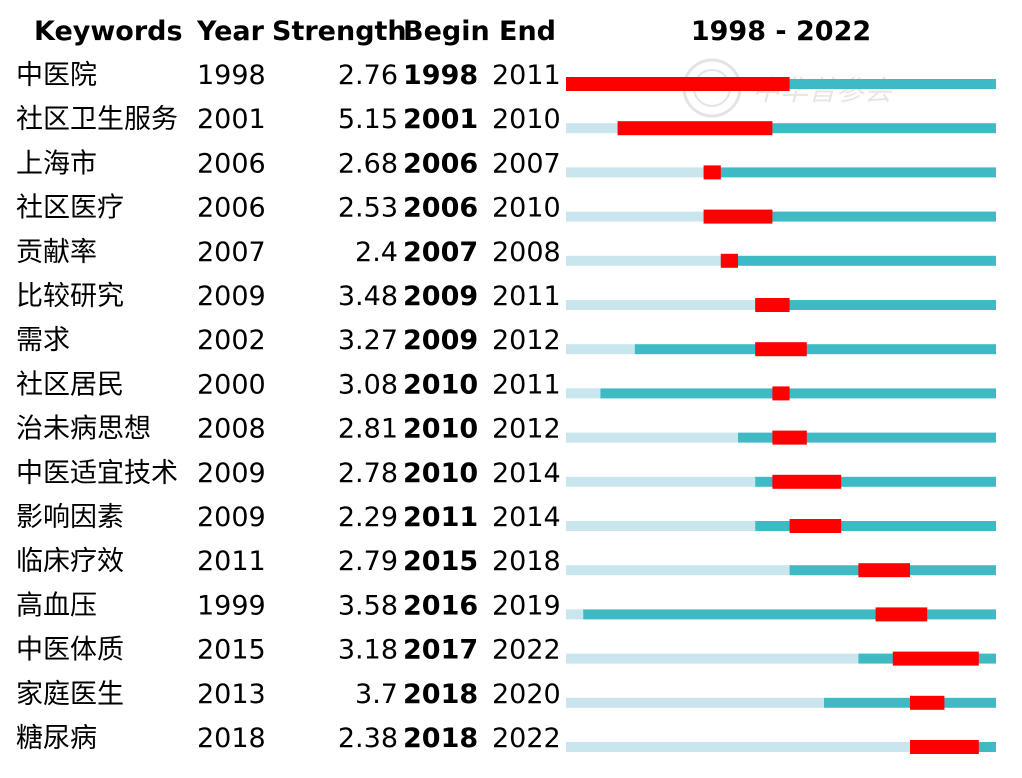  Describe the element at coordinates (339, 31) in the screenshot. I see `header-strength: Strength` at that location.